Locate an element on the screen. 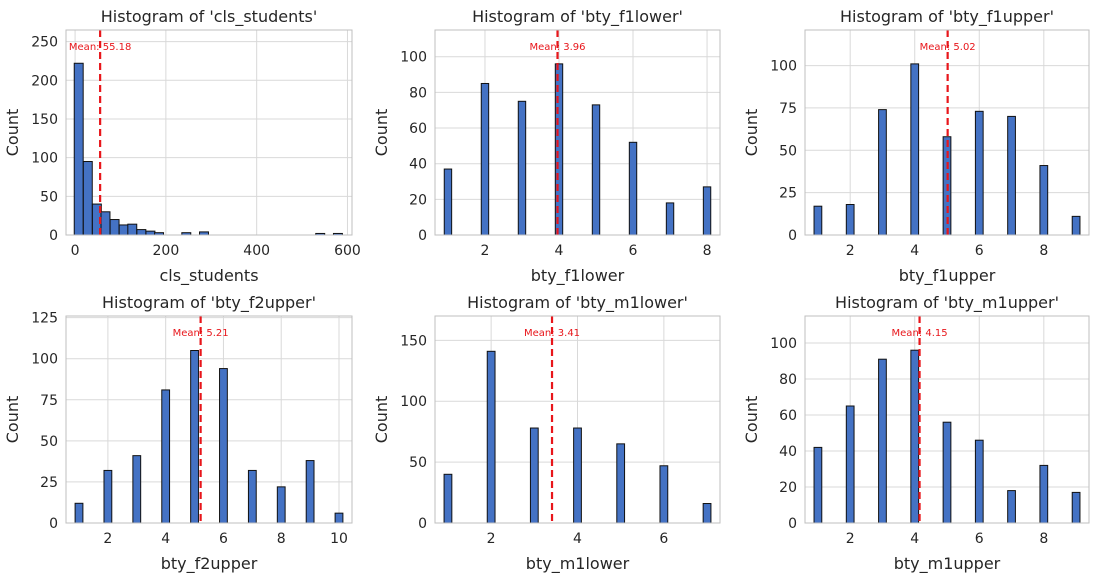  x-tick-label: 0 is located at coordinates (75, 251).